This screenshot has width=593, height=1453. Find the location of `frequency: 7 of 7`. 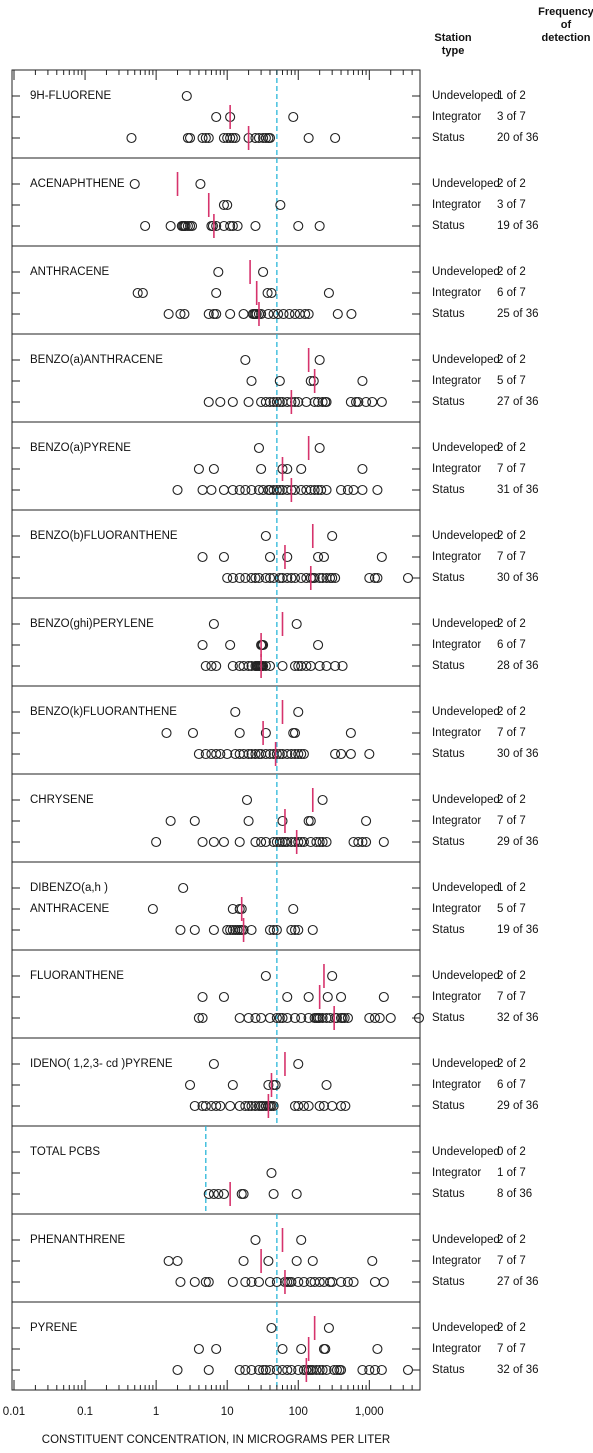

frequency: 7 of 7 is located at coordinates (511, 469).